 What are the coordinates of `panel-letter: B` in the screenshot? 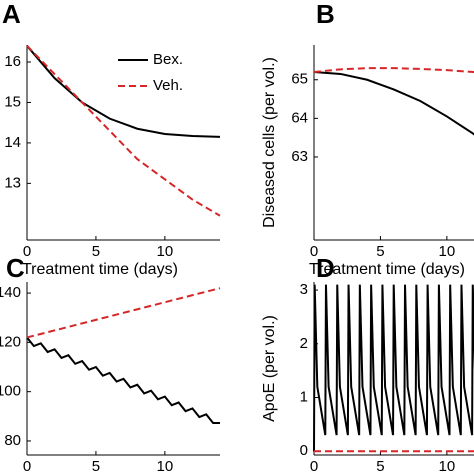 It's located at (325, 14).